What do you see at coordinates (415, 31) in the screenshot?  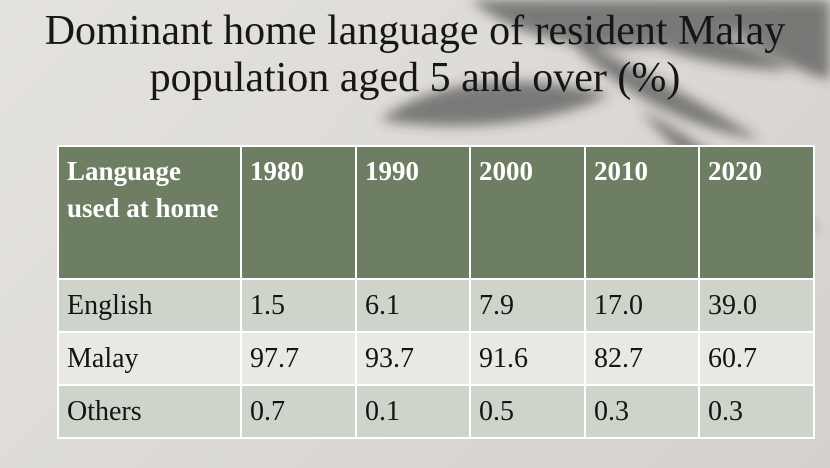 I see `title-line-1: Dominant home language of resident Malay` at bounding box center [415, 31].